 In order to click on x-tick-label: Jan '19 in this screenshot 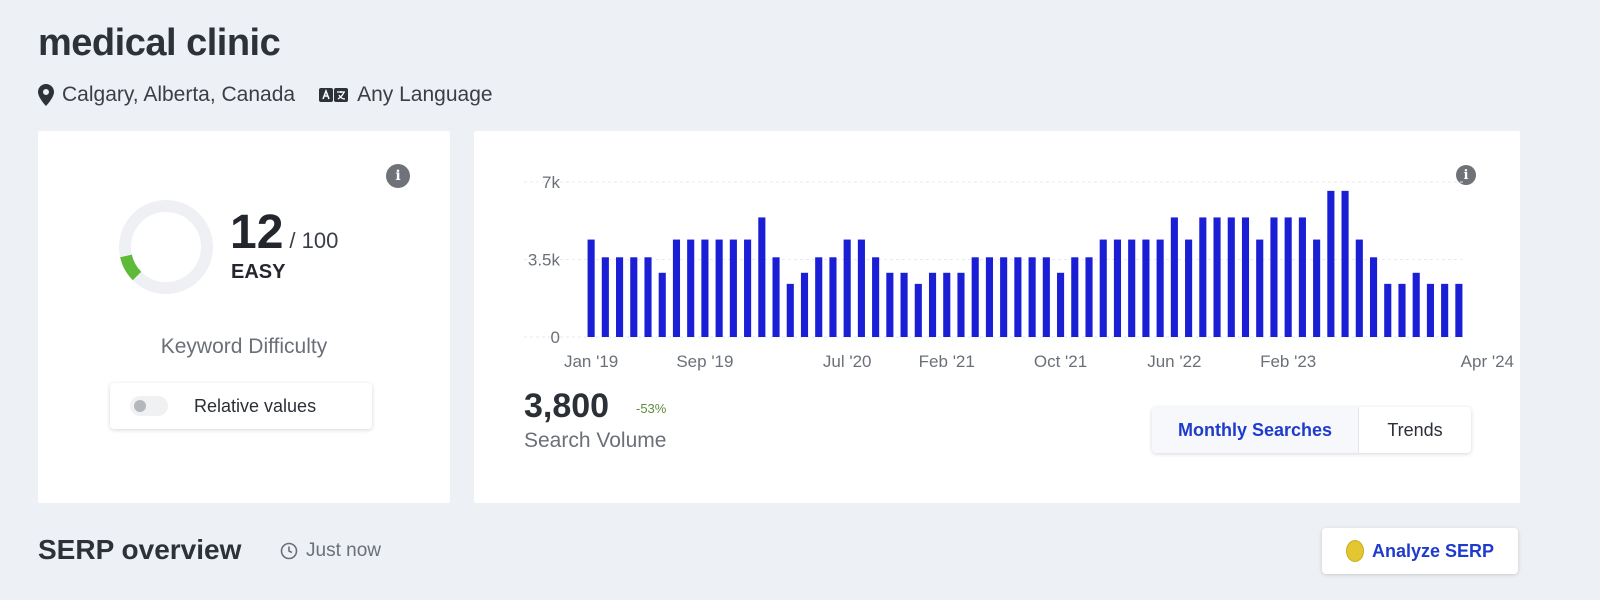, I will do `click(591, 361)`.